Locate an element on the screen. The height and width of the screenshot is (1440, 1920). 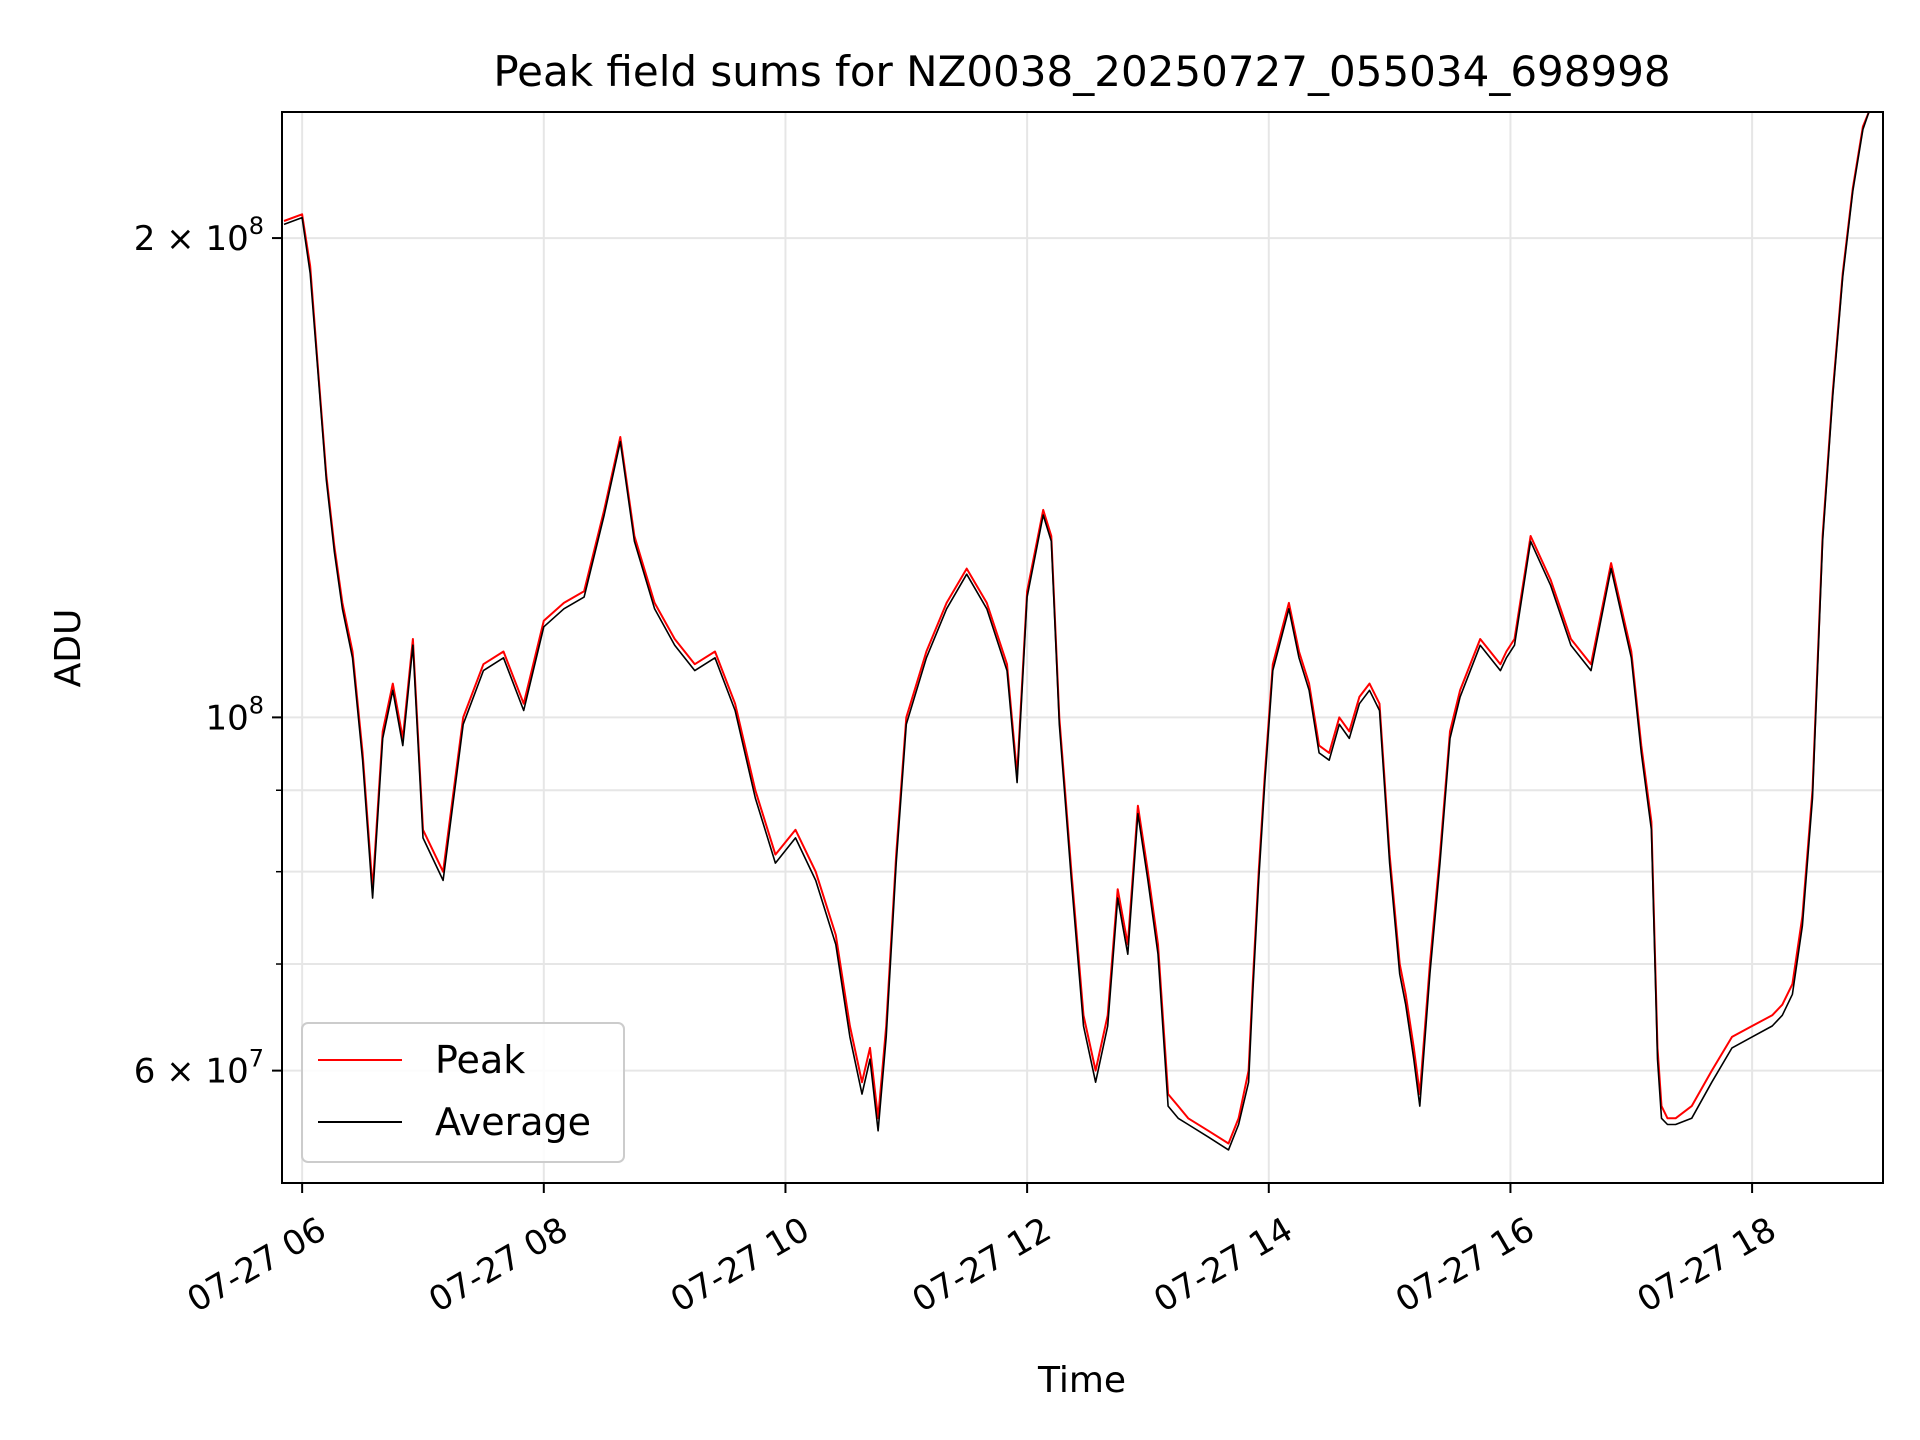
y-tick-label-2: 2 × 108 is located at coordinates (199, 235).